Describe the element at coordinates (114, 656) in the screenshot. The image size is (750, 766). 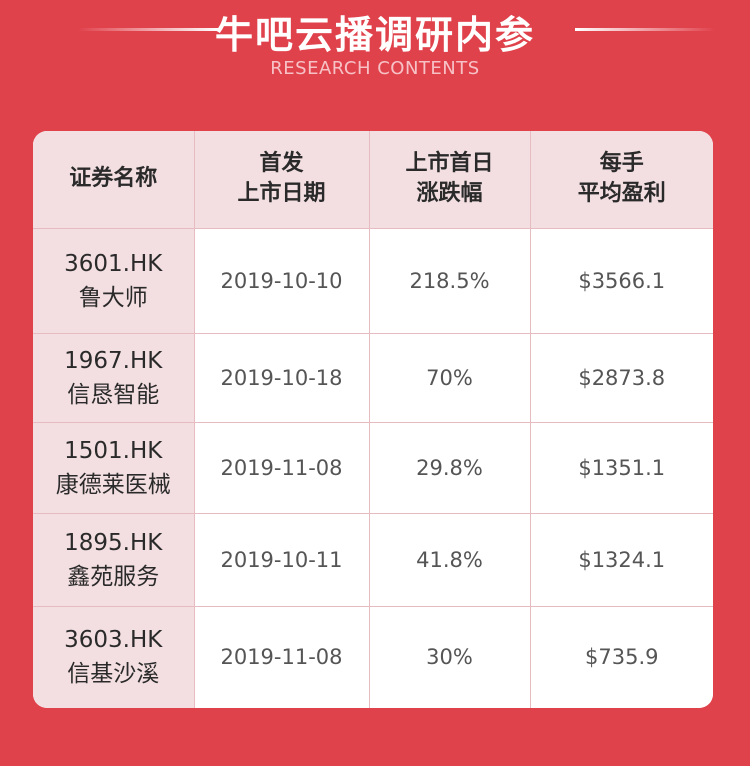
I see `security-cell: 3603.HK 信基沙溪` at that location.